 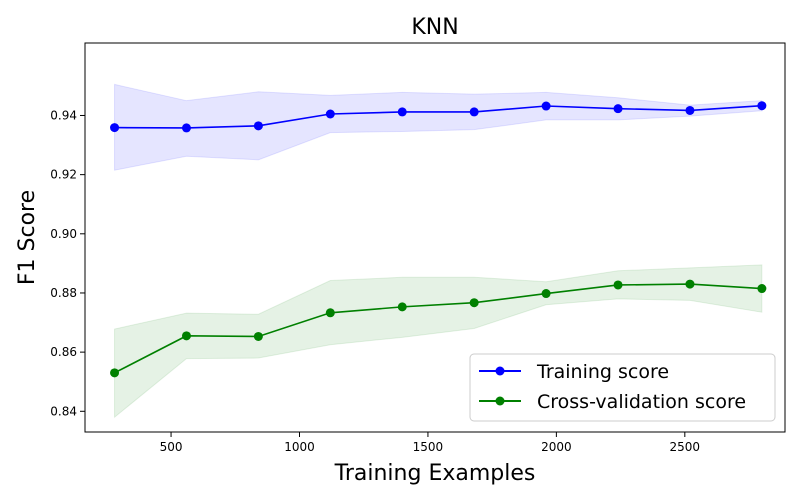 What do you see at coordinates (299, 447) in the screenshot?
I see `x-tick-label: 1000` at bounding box center [299, 447].